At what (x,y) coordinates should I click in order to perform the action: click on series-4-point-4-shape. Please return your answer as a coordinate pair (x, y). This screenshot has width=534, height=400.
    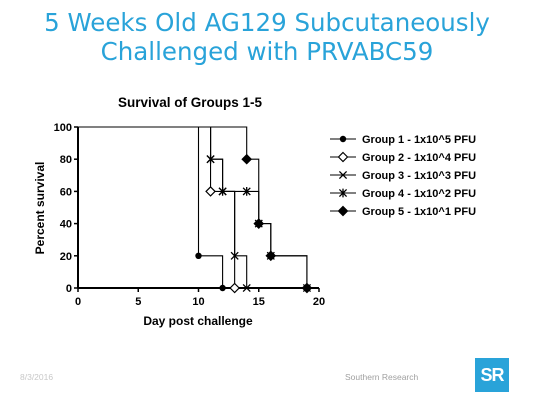
    Looking at the image, I should click on (222, 191).